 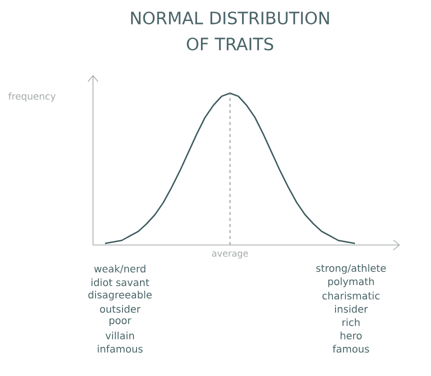 What do you see at coordinates (32, 97) in the screenshot?
I see `y-axis-title: frequency` at bounding box center [32, 97].